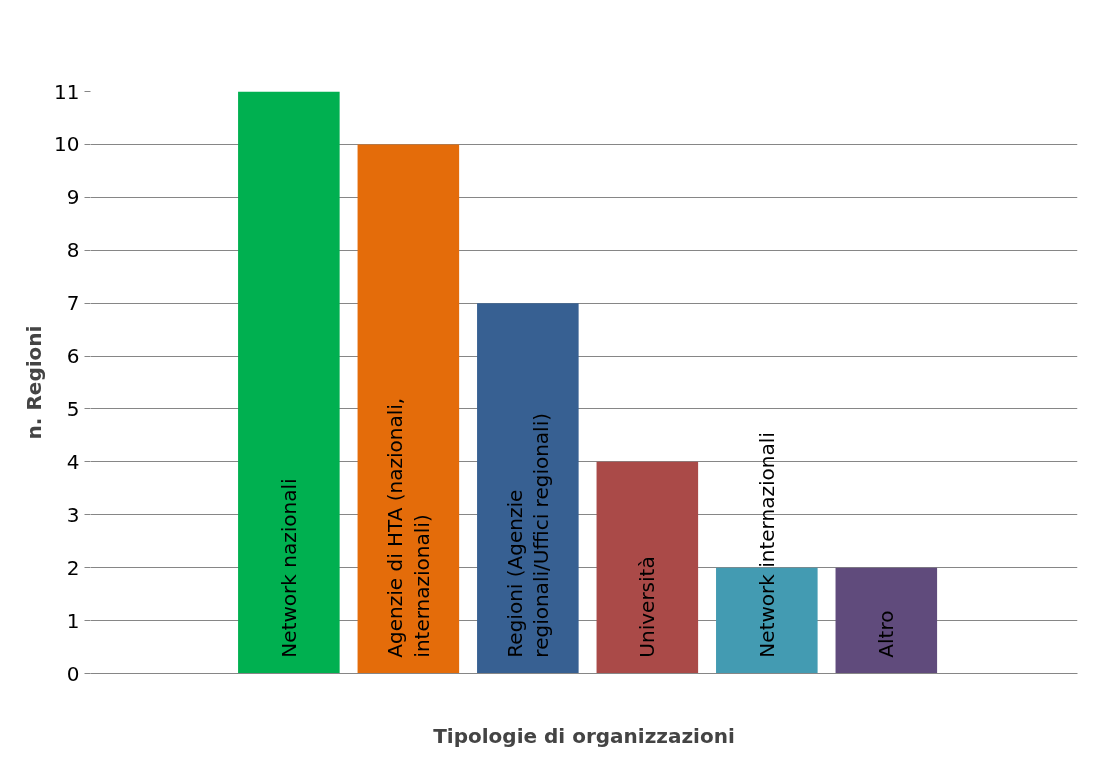  Describe the element at coordinates (73, 356) in the screenshot. I see `y-tick-label: 6` at that location.